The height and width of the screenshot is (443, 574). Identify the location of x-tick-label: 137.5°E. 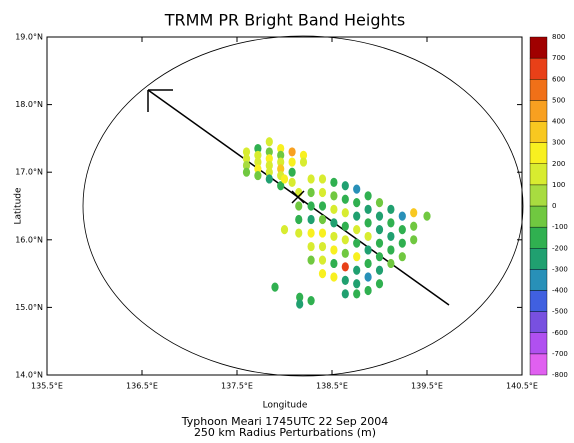
(237, 386).